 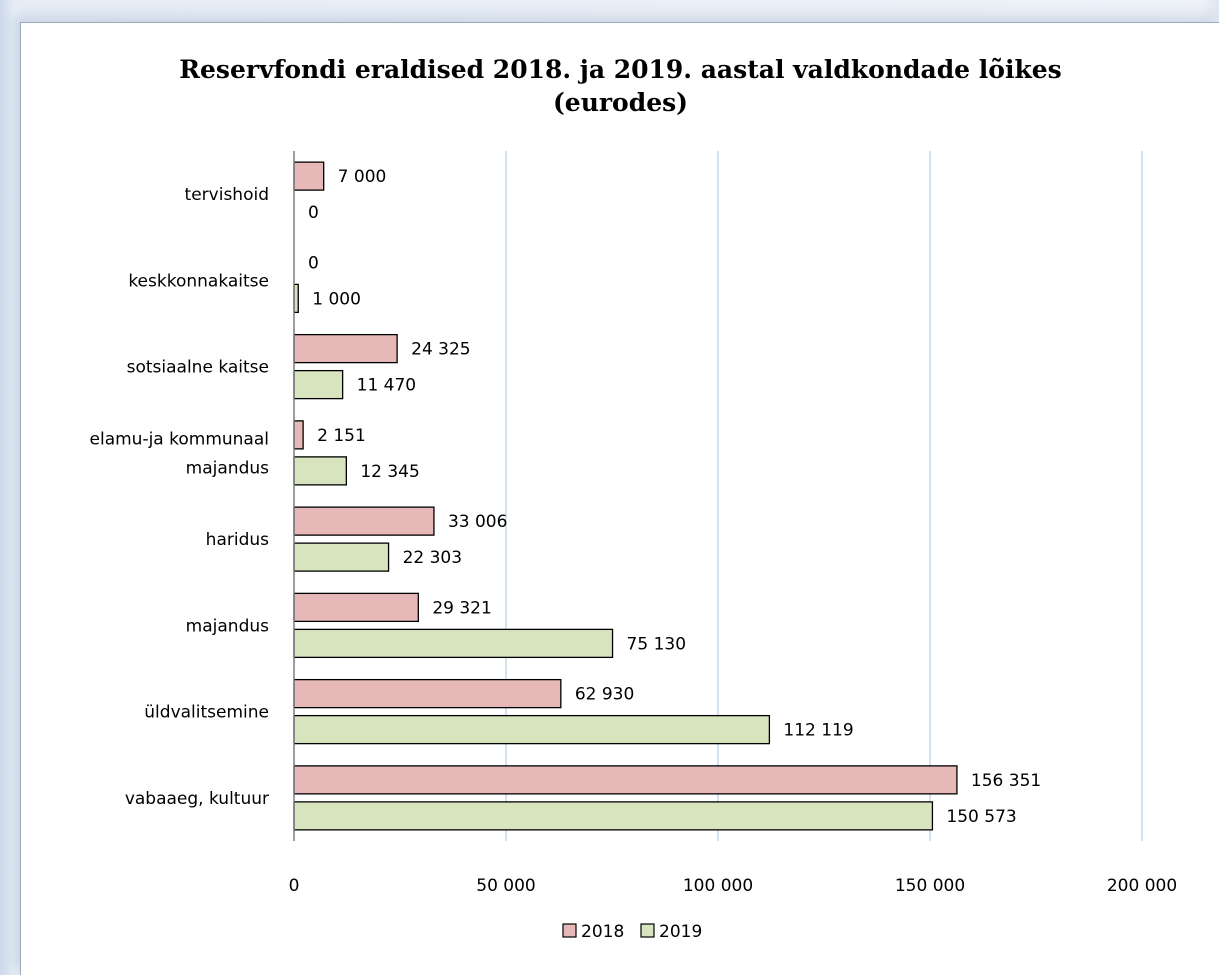 I want to click on data-label: 11 470, so click(x=386, y=386).